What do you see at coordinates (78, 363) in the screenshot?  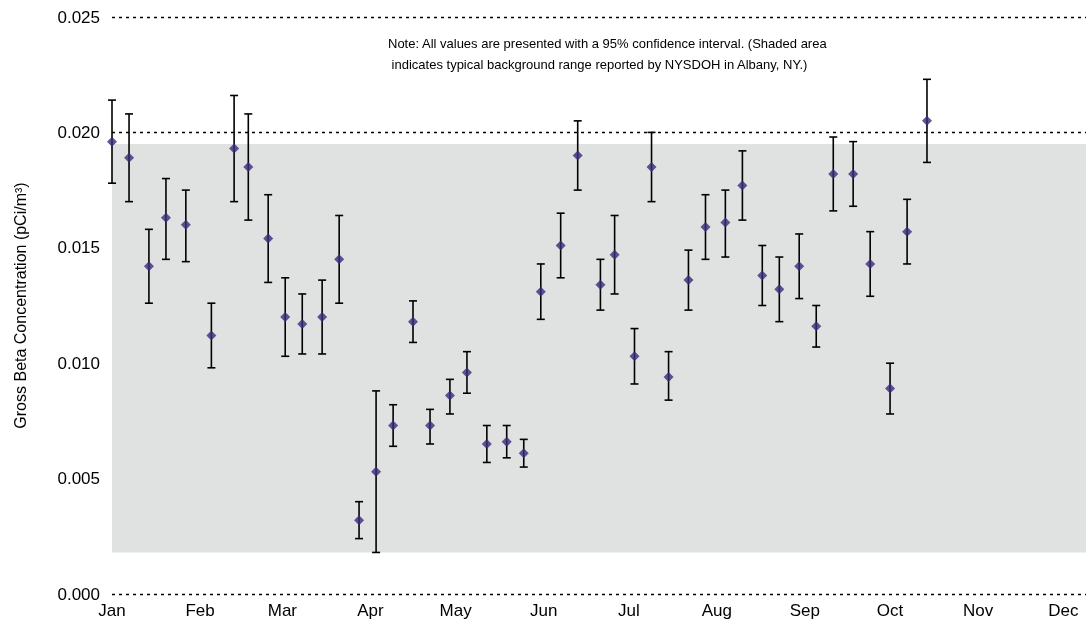 I see `y-tick-label: 0.010` at bounding box center [78, 363].